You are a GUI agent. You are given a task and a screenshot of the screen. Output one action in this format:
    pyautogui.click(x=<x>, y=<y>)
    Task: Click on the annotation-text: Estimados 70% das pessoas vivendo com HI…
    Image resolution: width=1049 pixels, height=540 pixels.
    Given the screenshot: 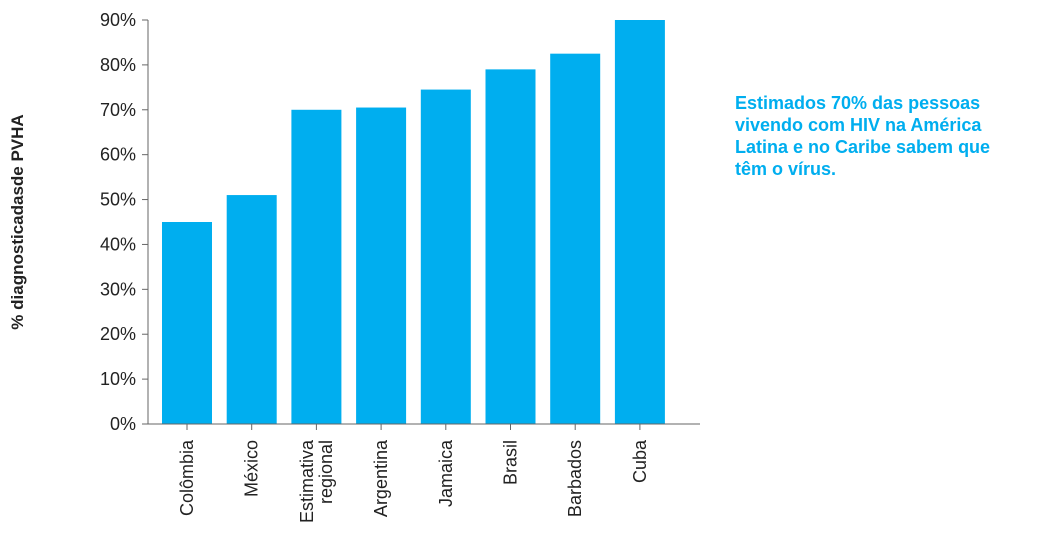 What is the action you would take?
    pyautogui.click(x=890, y=136)
    